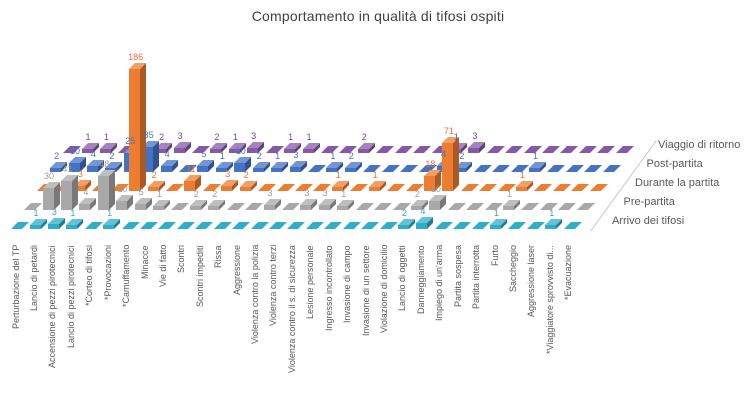 Image resolution: width=756 pixels, height=403 pixels. I want to click on category-axis-label: Violenza contro il s. di sicurezza, so click(291, 309).